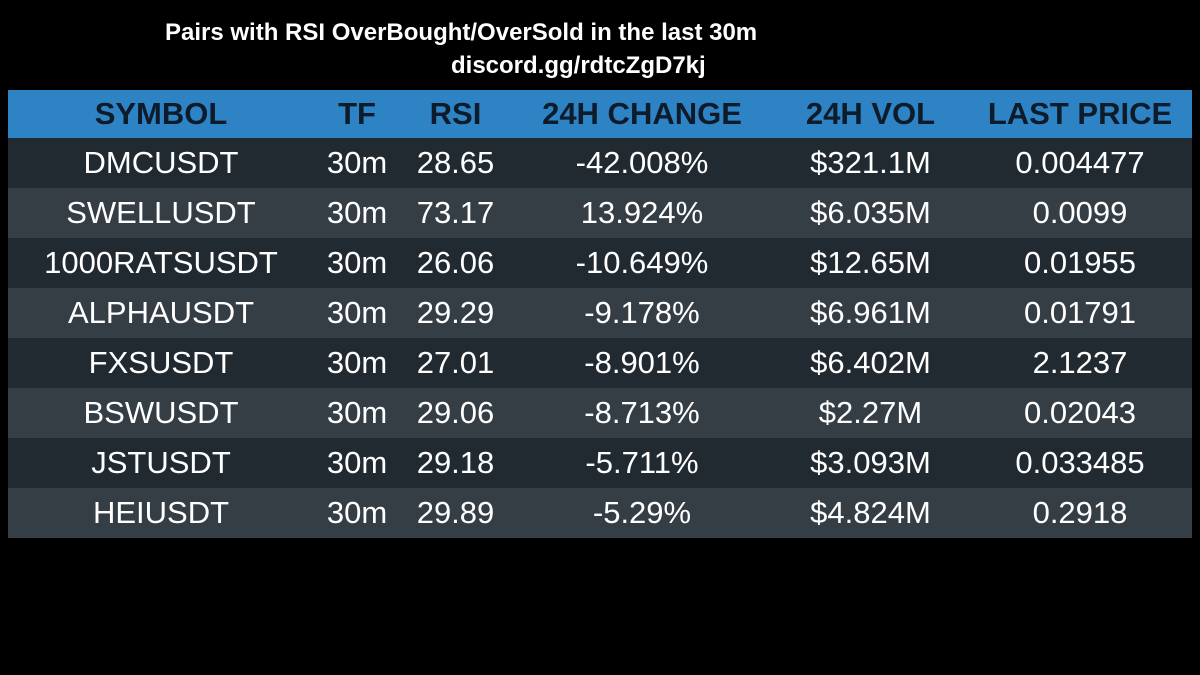 The width and height of the screenshot is (1200, 675). I want to click on cell-symbol: FXSUSDT, so click(161, 362).